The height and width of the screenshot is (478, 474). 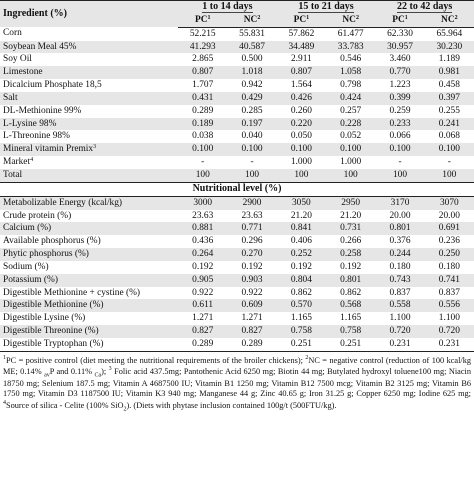 What do you see at coordinates (48, 149) in the screenshot?
I see `ingredient-label: Mineral vitamin Premix` at bounding box center [48, 149].